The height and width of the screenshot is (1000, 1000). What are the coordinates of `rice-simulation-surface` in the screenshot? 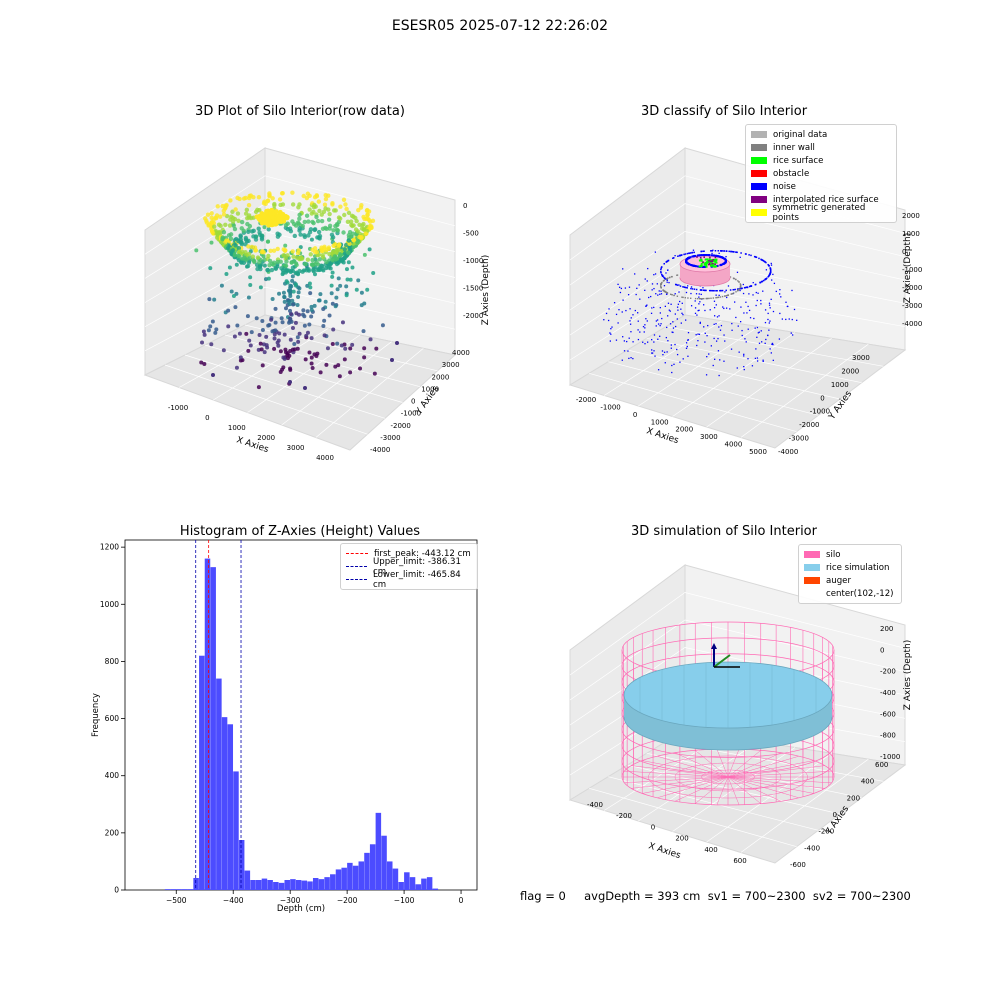 It's located at (728, 706).